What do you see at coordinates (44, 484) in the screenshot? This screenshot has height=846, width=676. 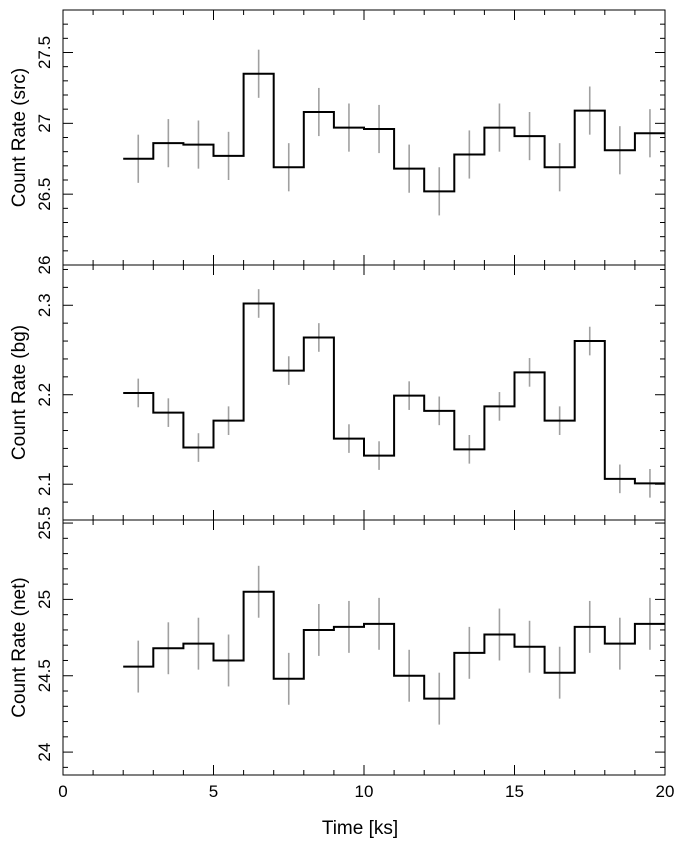 I see `y-tick-label: 2.1` at bounding box center [44, 484].